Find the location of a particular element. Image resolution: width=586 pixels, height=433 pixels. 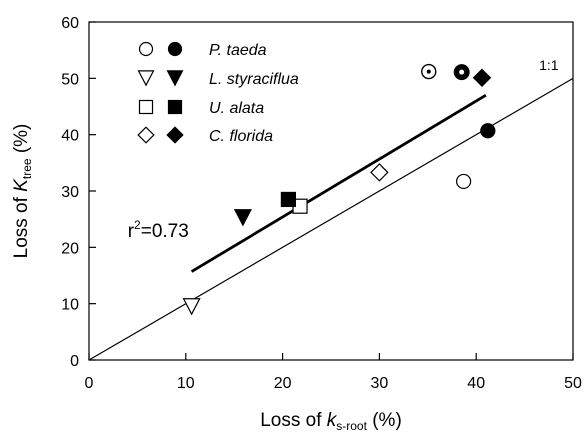

legend-label: P. taeda is located at coordinates (238, 50).